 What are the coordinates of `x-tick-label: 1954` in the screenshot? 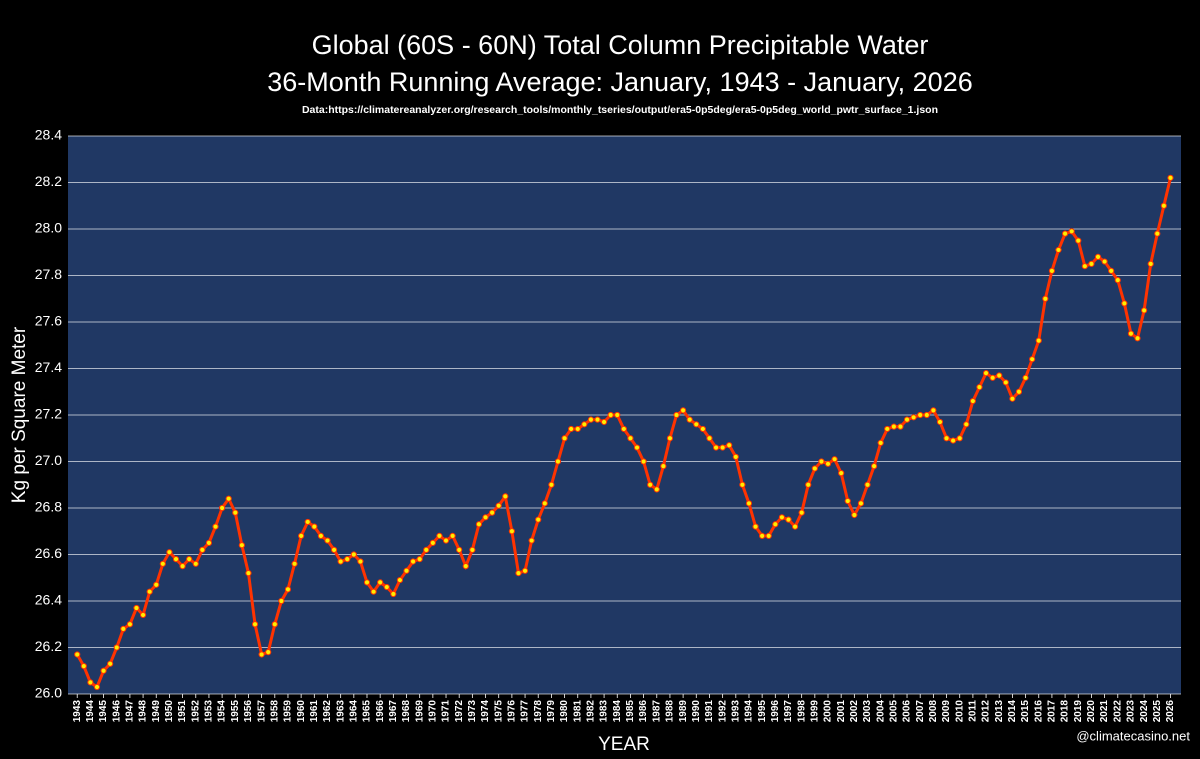 It's located at (222, 711).